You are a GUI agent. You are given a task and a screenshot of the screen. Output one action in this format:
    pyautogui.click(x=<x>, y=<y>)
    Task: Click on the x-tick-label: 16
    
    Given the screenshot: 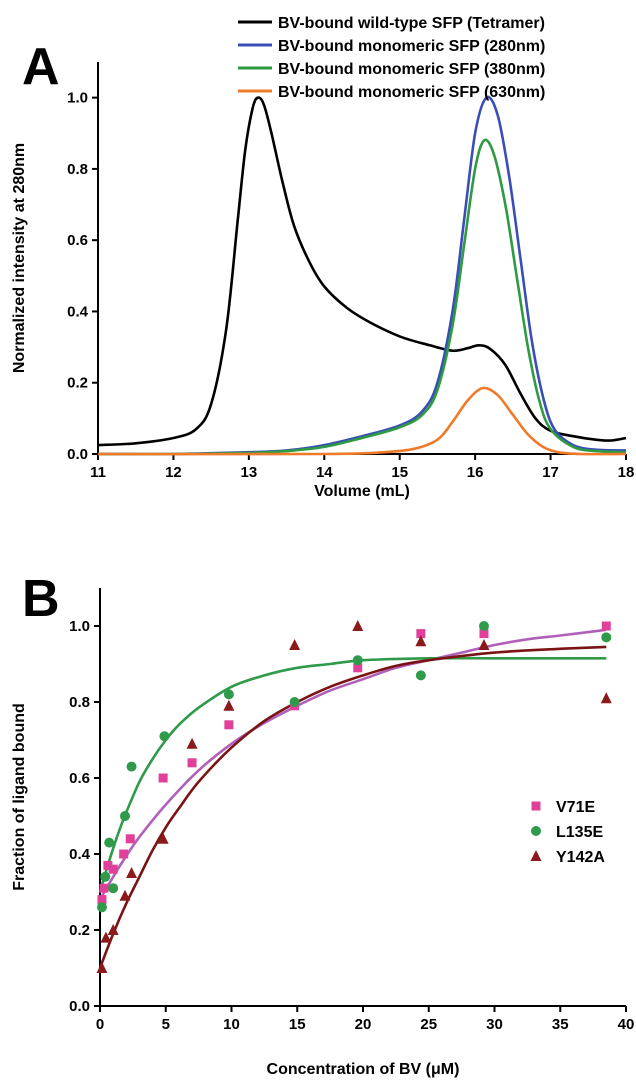 What is the action you would take?
    pyautogui.click(x=475, y=472)
    